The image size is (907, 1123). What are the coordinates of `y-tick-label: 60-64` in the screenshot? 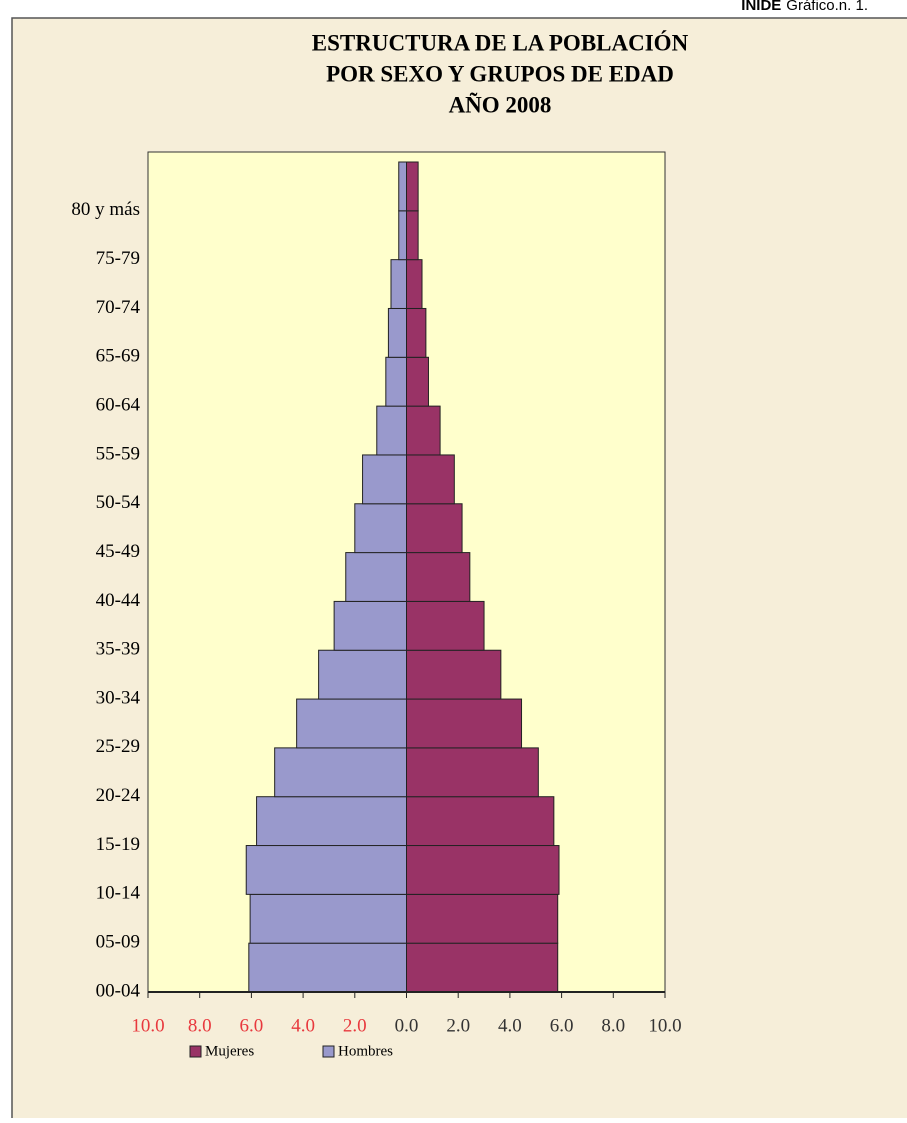 It's located at (118, 404).